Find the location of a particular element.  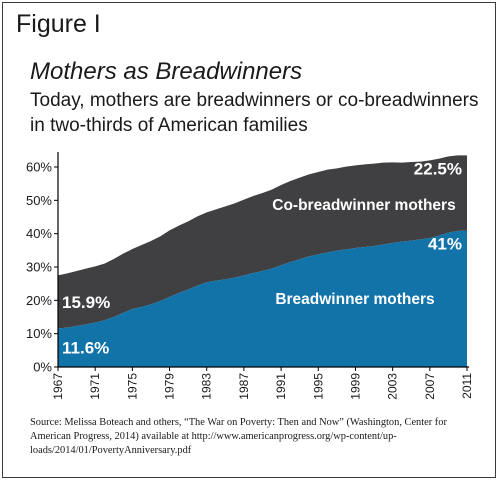

x-tick-label: 1987 is located at coordinates (244, 386).